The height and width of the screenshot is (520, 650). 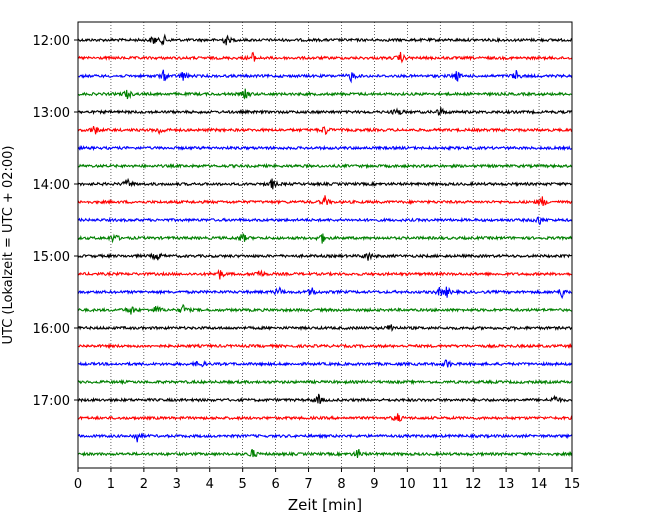 I want to click on y-tick-label: 17:00, so click(x=51, y=401).